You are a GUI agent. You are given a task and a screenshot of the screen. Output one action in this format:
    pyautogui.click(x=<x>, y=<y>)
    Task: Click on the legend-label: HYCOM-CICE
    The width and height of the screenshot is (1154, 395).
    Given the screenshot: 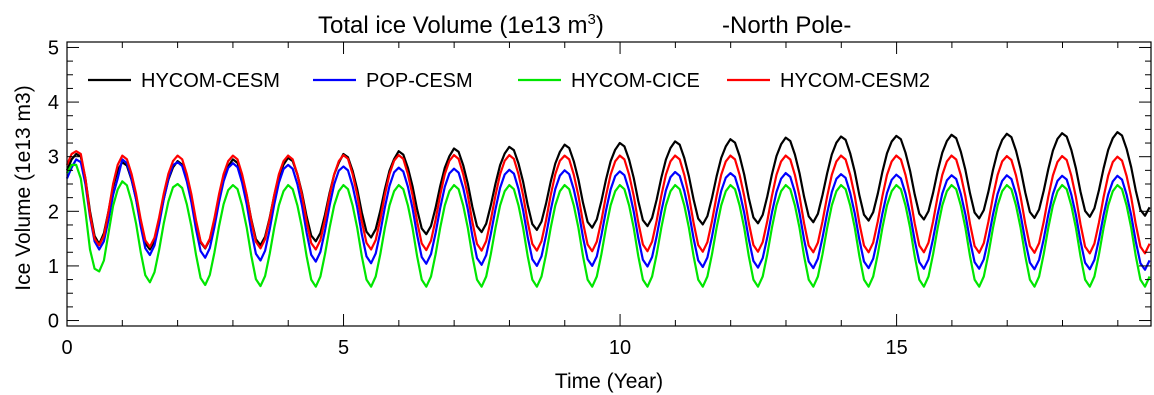 What is the action you would take?
    pyautogui.click(x=635, y=81)
    